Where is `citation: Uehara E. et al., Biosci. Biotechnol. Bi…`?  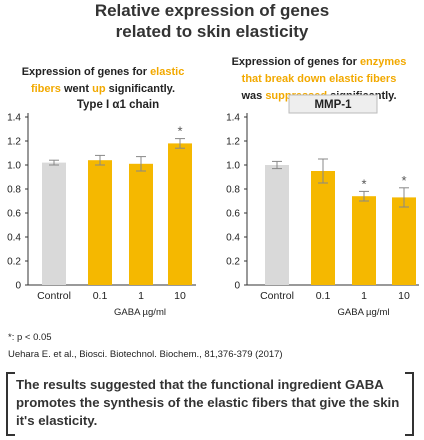
citation: Uehara E. et al., Biosci. Biotechnol. Bi… is located at coordinates (145, 354).